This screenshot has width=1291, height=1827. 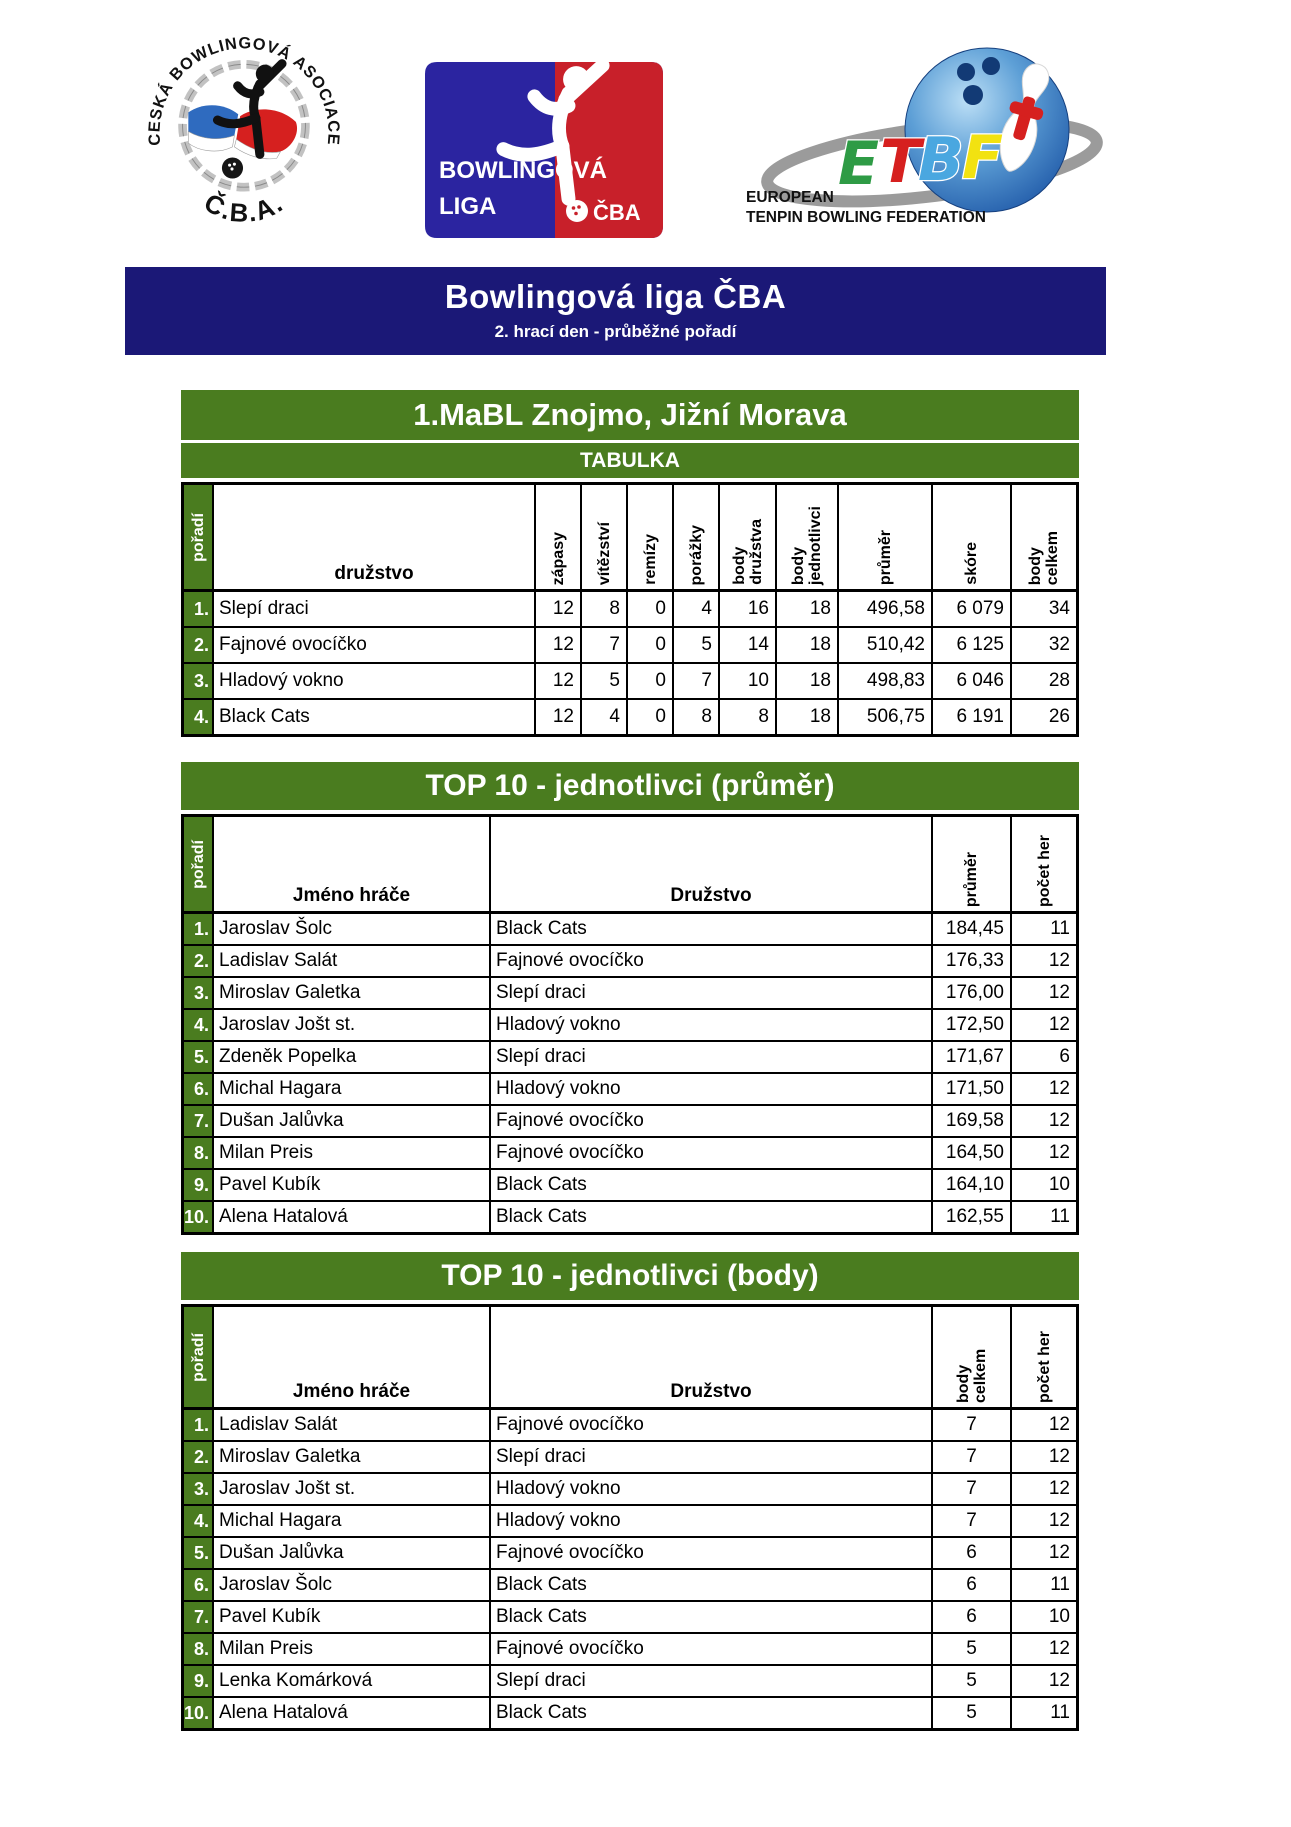 I want to click on cba-logo-graphic: ČESKÁ BOWLINGOVÁ ASOCIACE Č.B.A., so click(x=242, y=131).